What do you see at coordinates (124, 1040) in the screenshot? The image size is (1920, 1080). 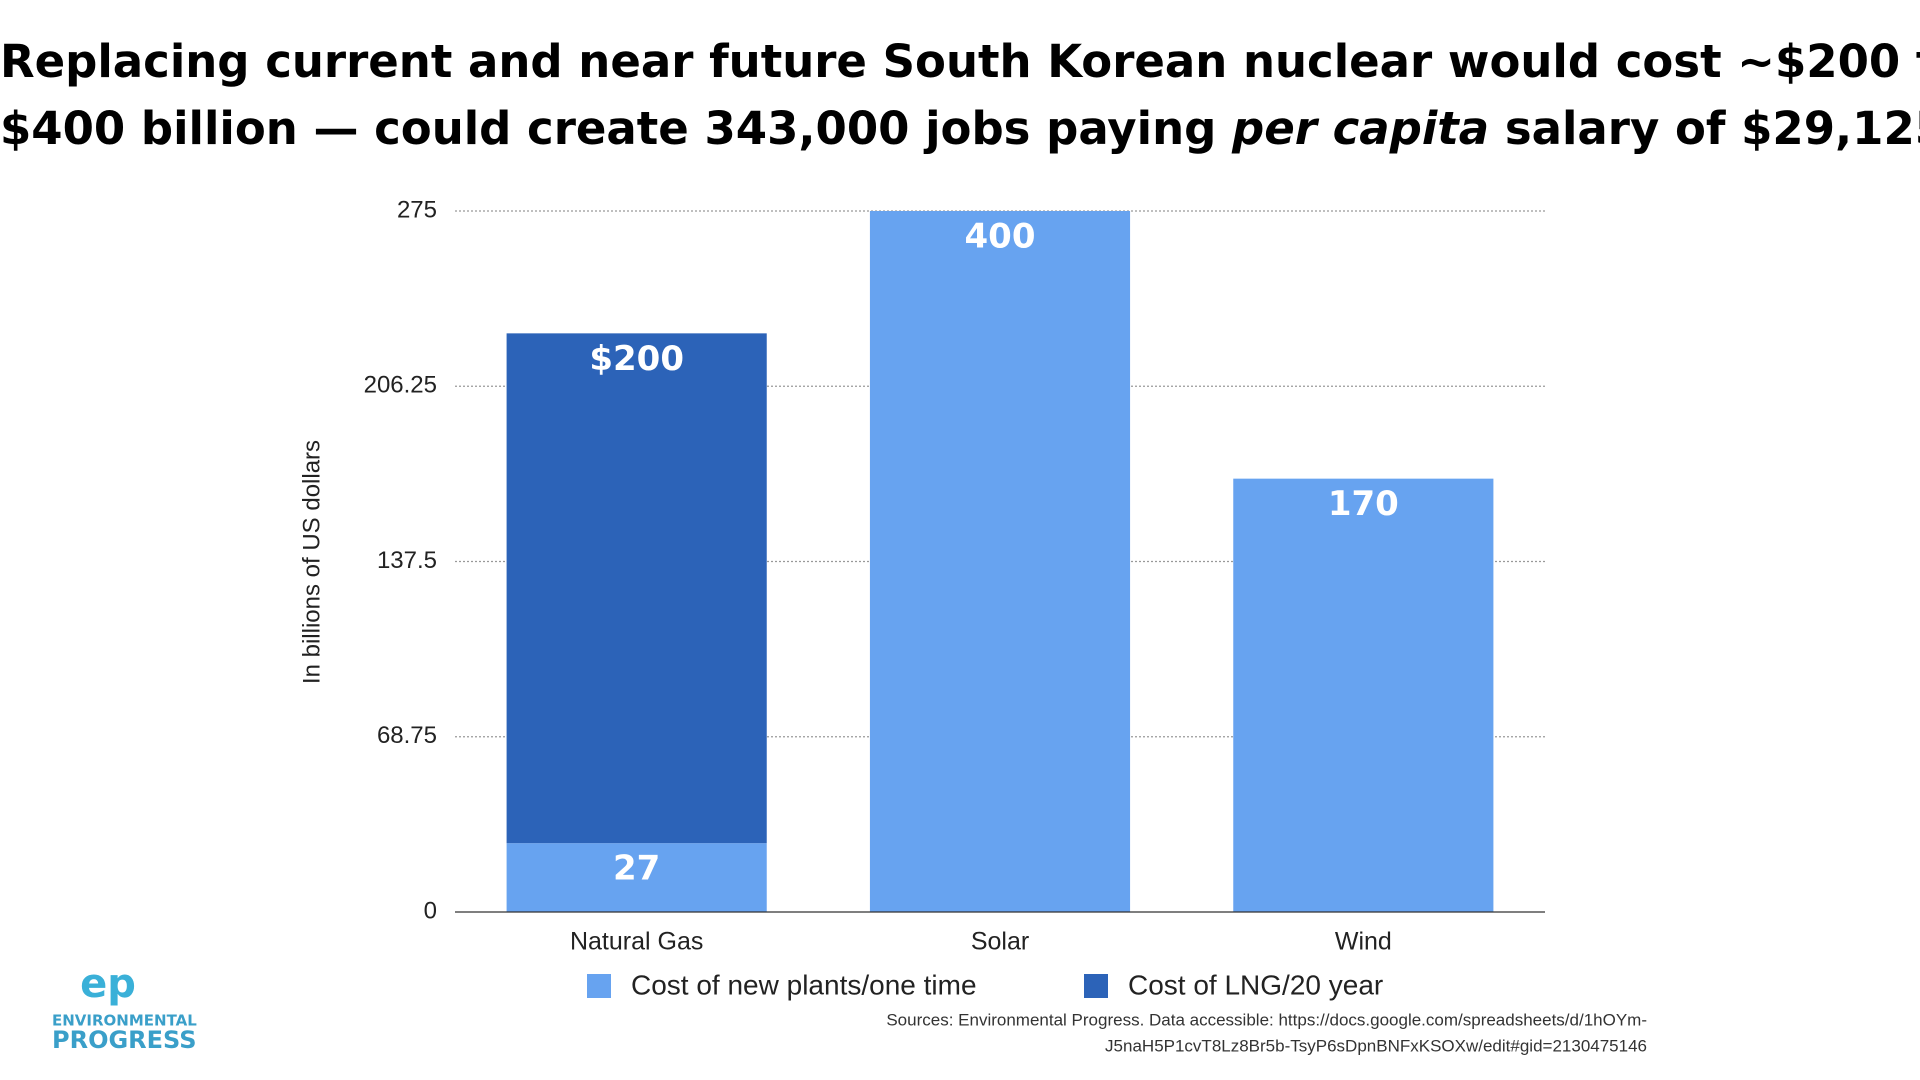 I see `logo-text: PROGRESS` at bounding box center [124, 1040].